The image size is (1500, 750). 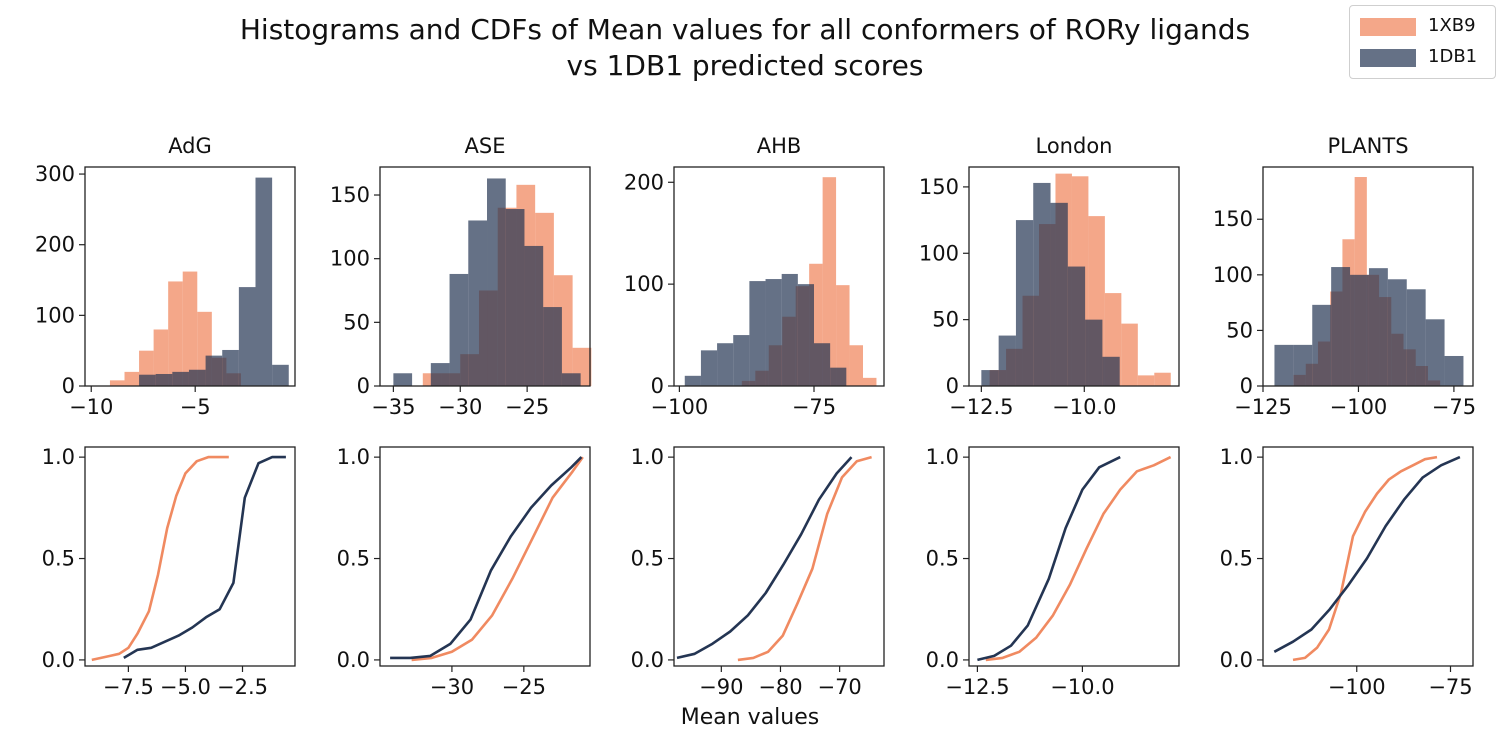 What do you see at coordinates (942, 457) in the screenshot?
I see `london-cdf-ytick-label: 1.0` at bounding box center [942, 457].